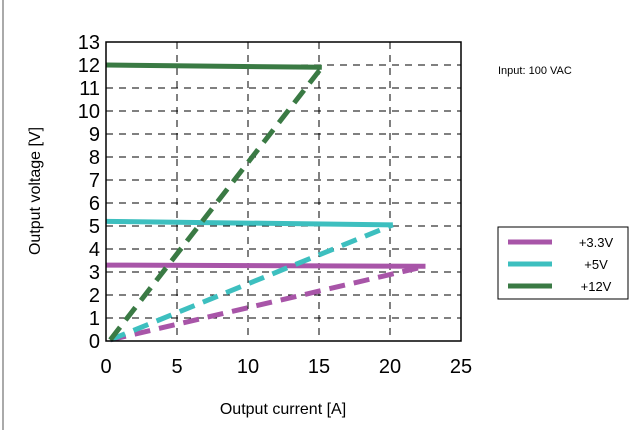  I want to click on x-tick-label: 15, so click(319, 367).